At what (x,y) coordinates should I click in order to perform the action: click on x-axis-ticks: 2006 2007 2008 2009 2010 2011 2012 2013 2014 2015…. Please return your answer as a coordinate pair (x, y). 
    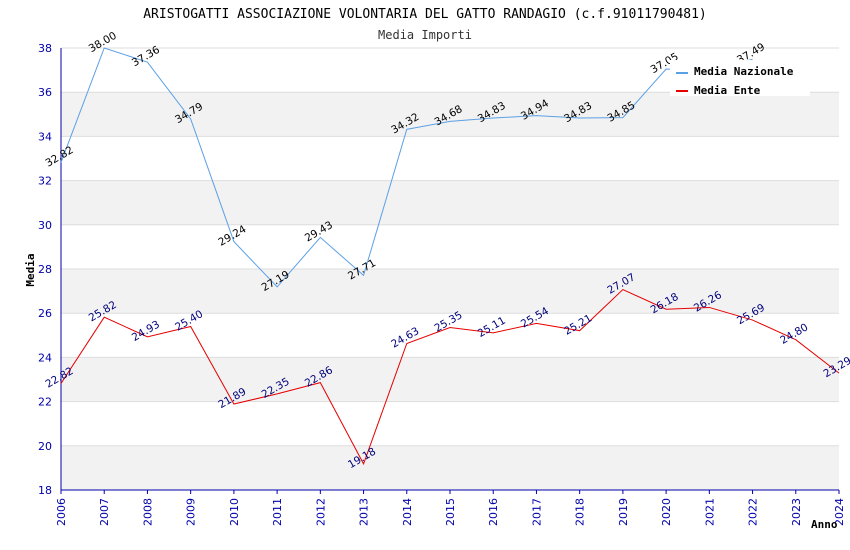
    Looking at the image, I should click on (450, 508).